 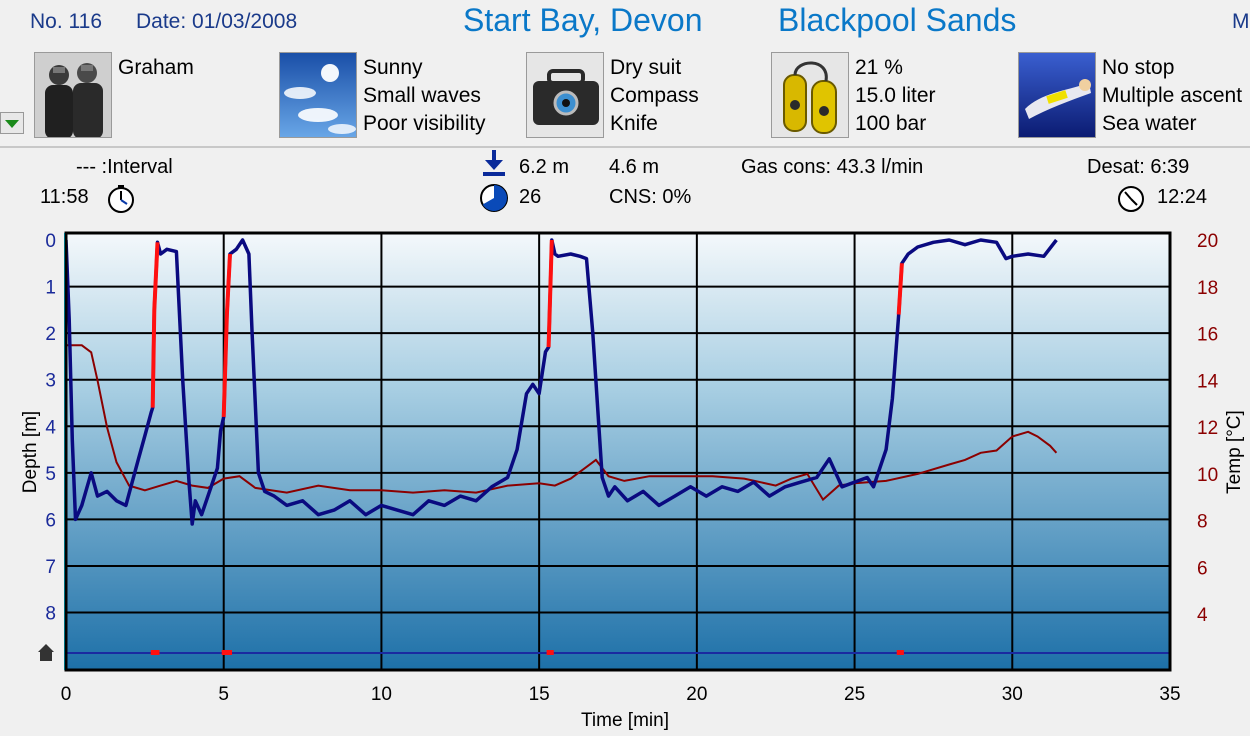 What do you see at coordinates (565, 95) in the screenshot?
I see `dive-bag-icon` at bounding box center [565, 95].